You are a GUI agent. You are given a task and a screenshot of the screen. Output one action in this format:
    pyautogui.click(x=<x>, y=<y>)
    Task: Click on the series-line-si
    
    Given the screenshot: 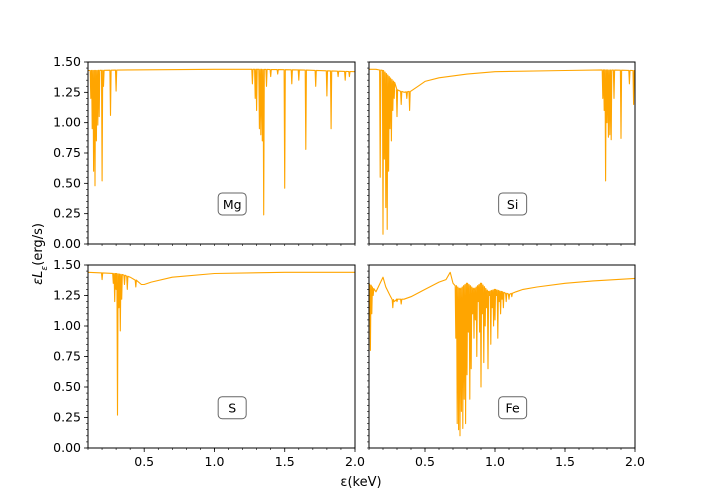 What is the action you would take?
    pyautogui.click(x=502, y=151)
    